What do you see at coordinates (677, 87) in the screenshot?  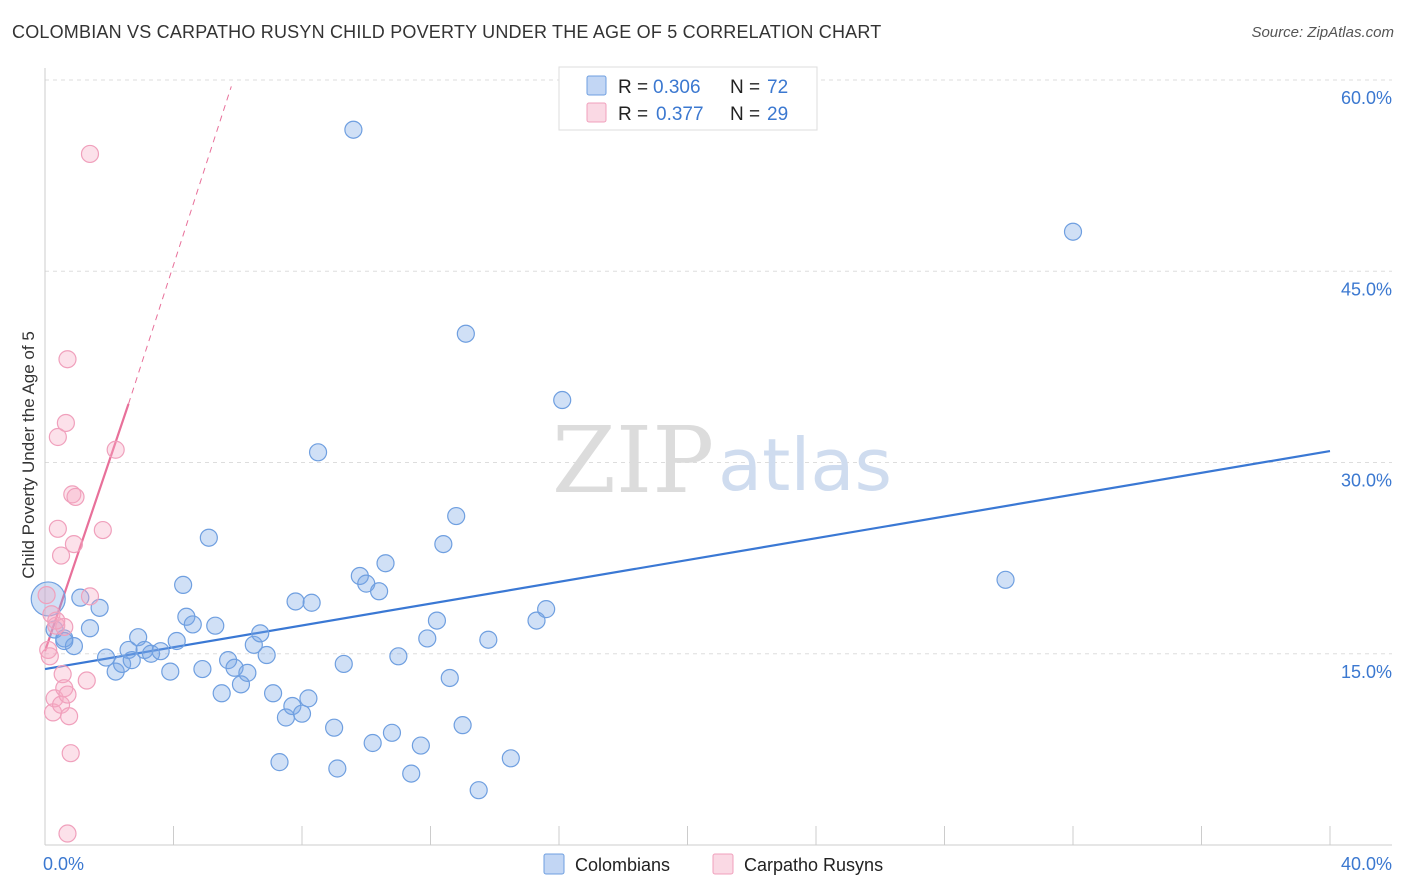 I see `legend-r-value-1: 0.306` at bounding box center [677, 87].